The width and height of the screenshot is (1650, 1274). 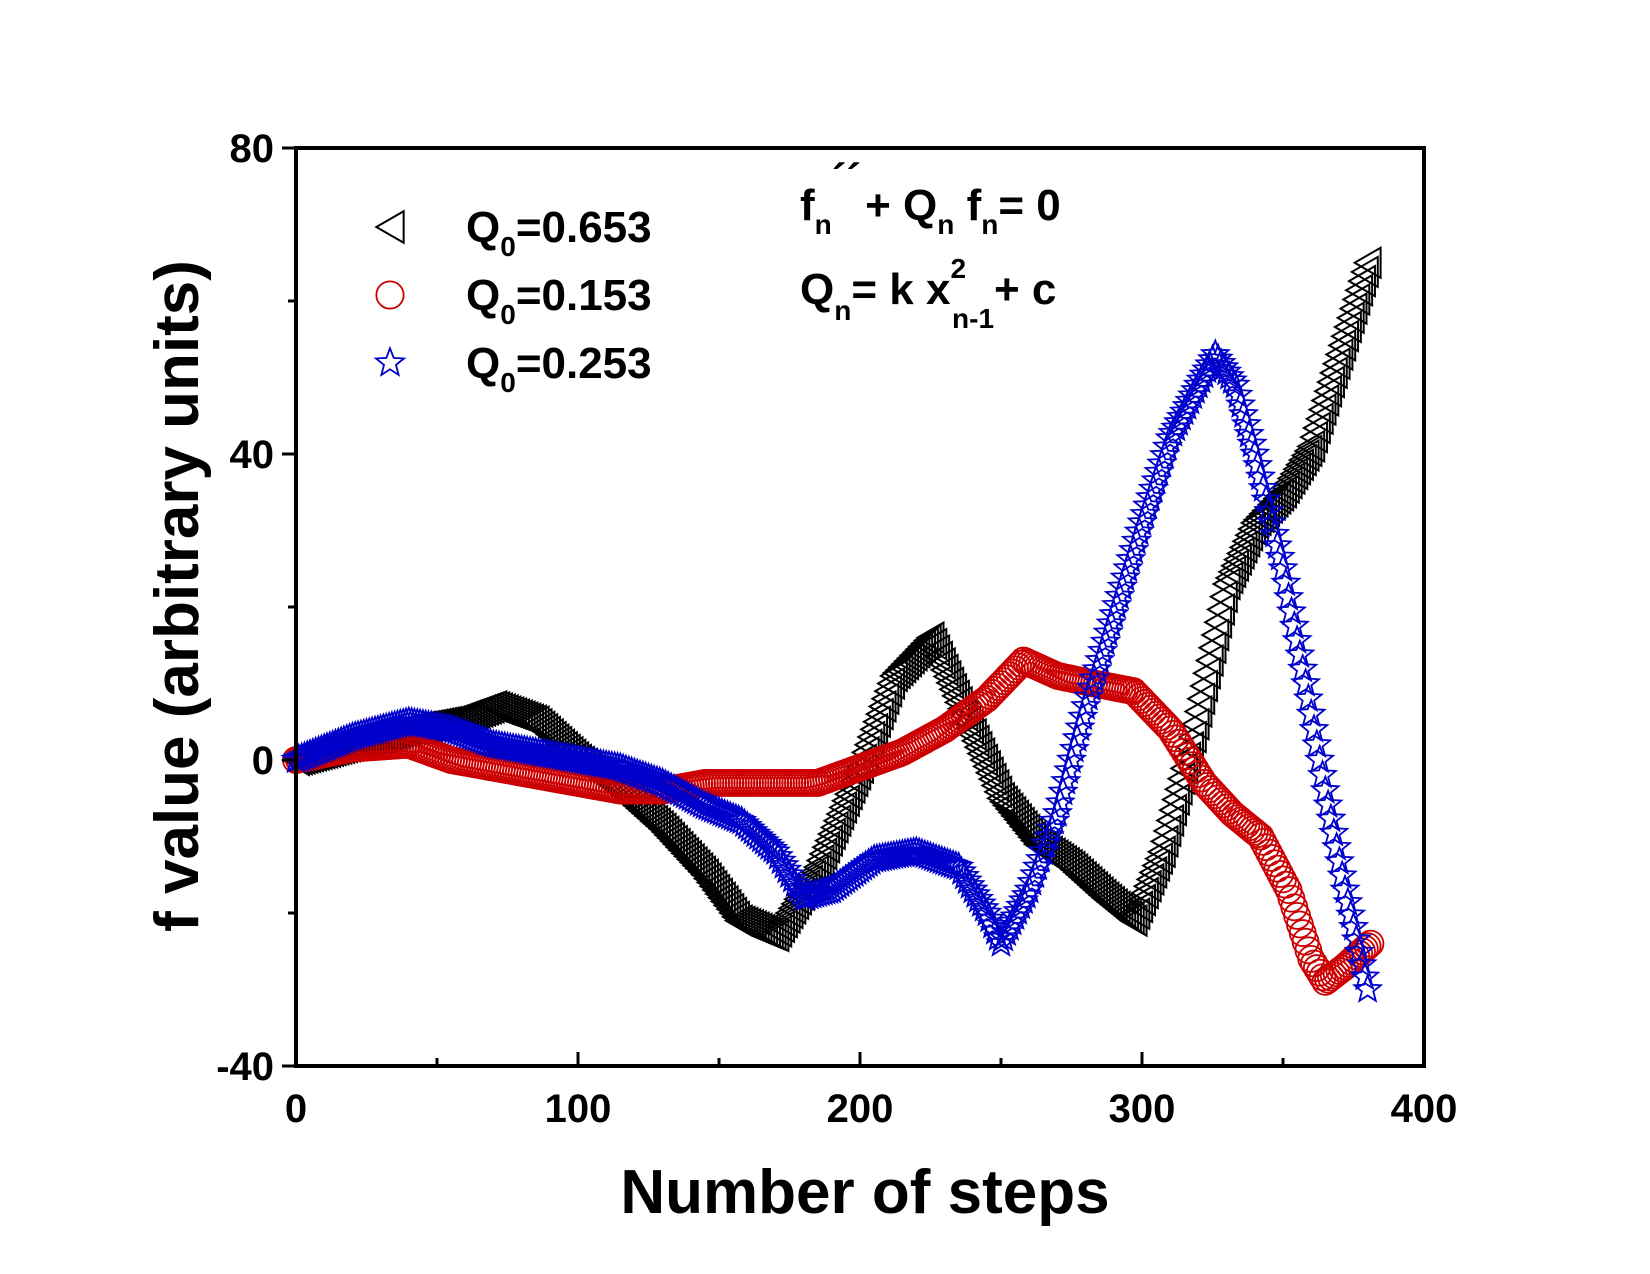 What do you see at coordinates (390, 361) in the screenshot?
I see `legend-symbol-star` at bounding box center [390, 361].